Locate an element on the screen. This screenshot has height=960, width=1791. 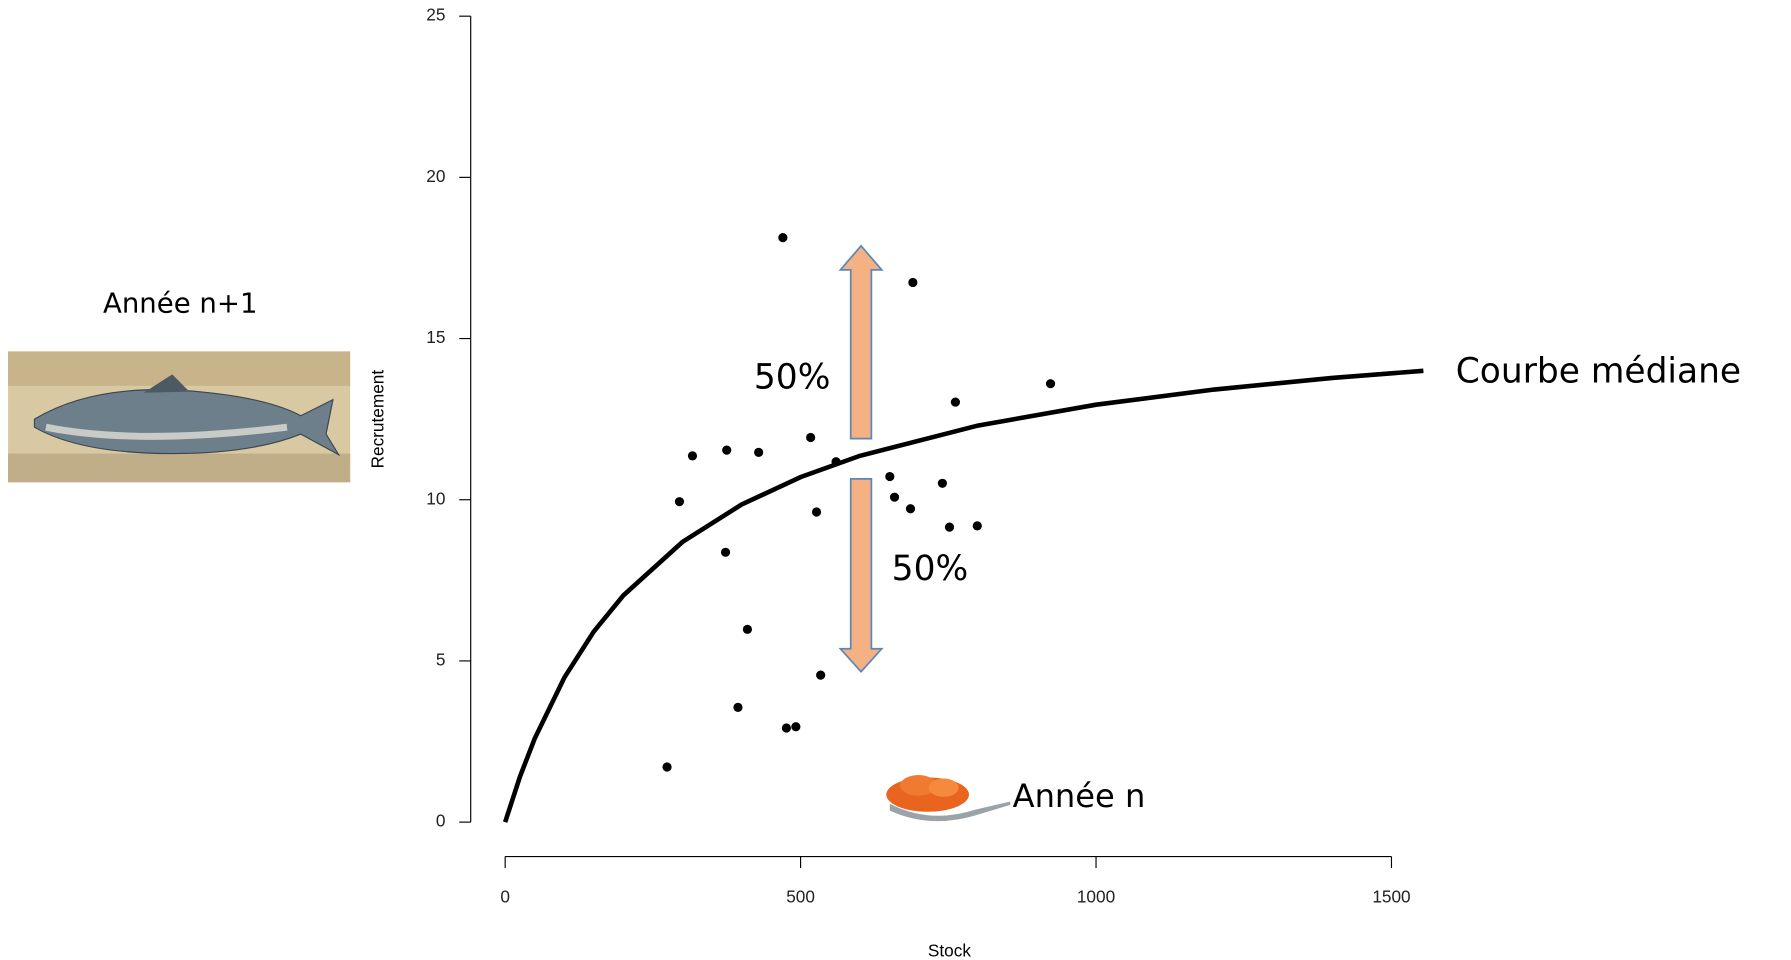
x-axis-title: Stock is located at coordinates (949, 950).